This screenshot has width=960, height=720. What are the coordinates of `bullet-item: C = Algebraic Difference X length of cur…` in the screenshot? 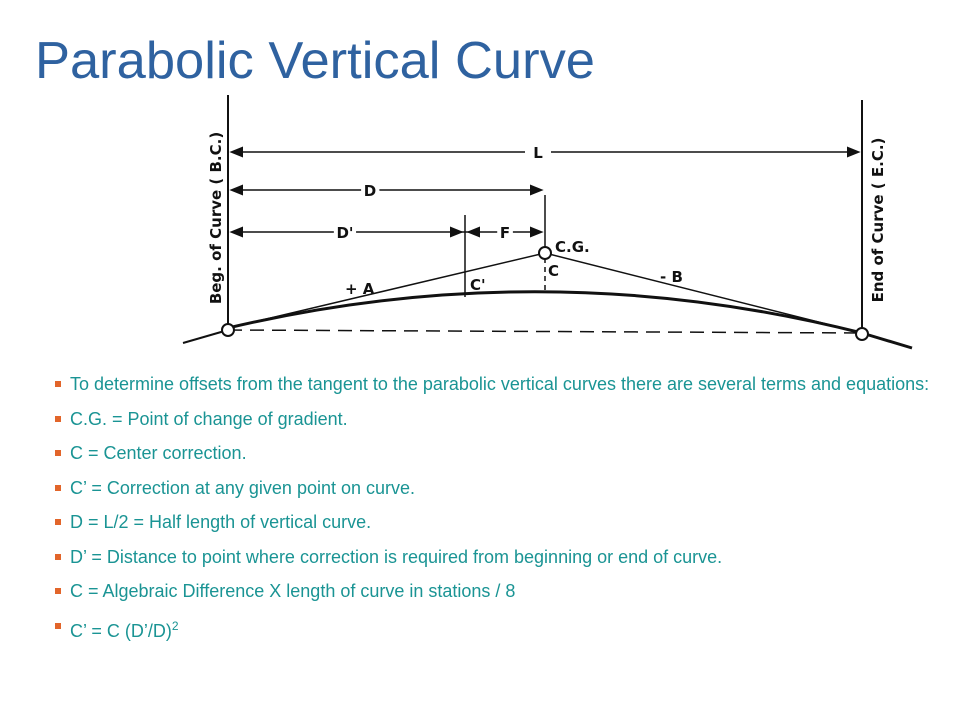 It's located at (502, 591).